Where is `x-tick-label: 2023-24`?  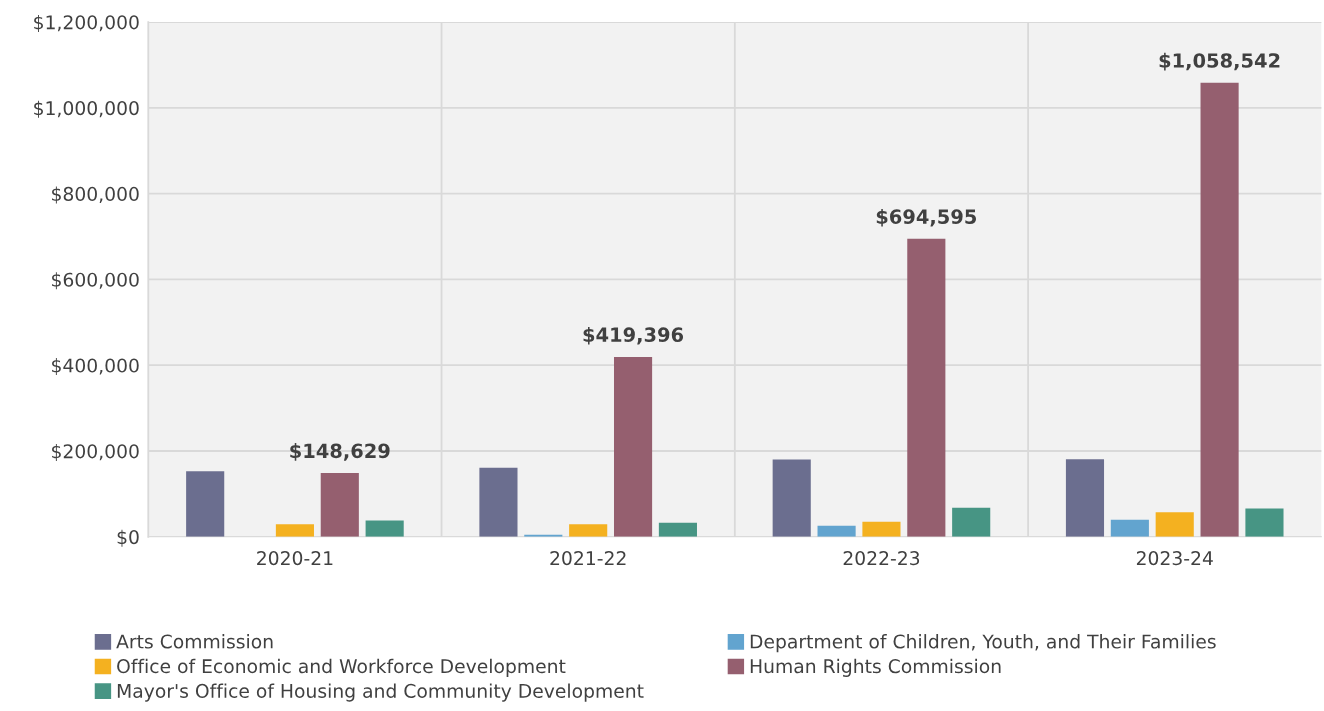 x-tick-label: 2023-24 is located at coordinates (1174, 558).